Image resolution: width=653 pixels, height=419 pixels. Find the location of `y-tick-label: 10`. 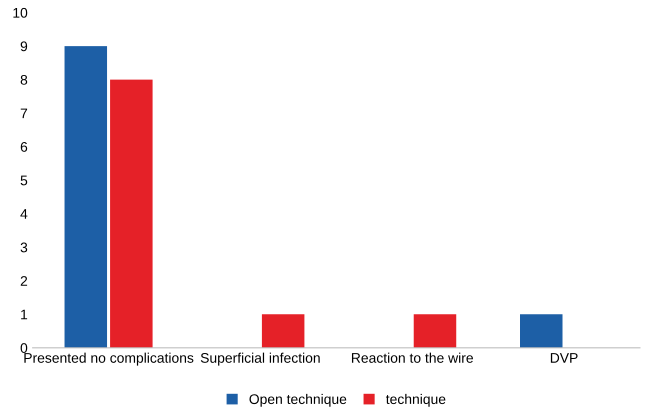

y-tick-label: 10 is located at coordinates (20, 13).